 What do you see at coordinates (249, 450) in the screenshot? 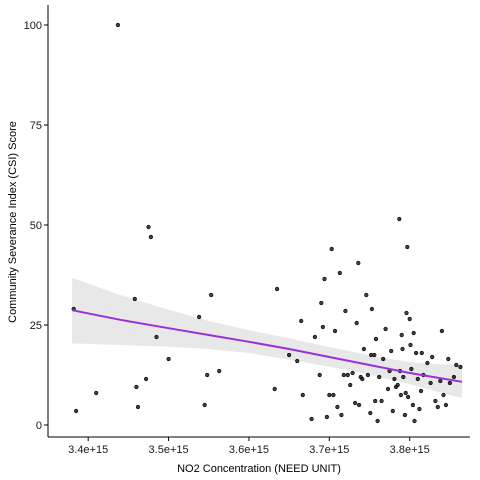
I see `x-tick-label: 3.6e+15` at bounding box center [249, 450].